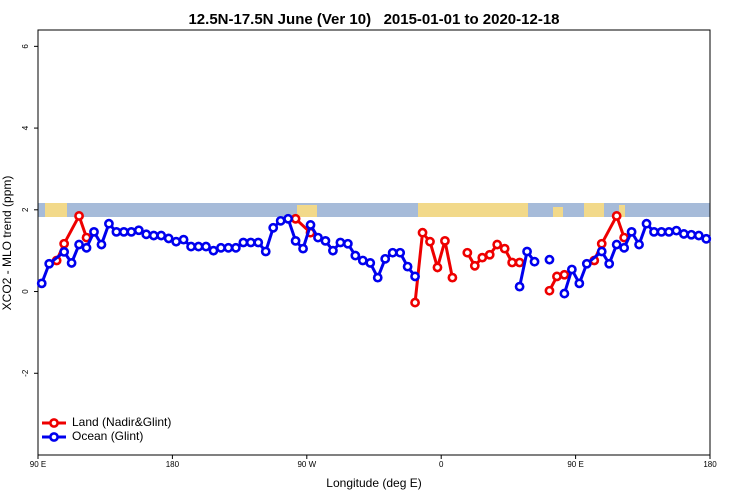 The width and height of the screenshot is (750, 500). I want to click on y-tick-label: -2, so click(25, 373).